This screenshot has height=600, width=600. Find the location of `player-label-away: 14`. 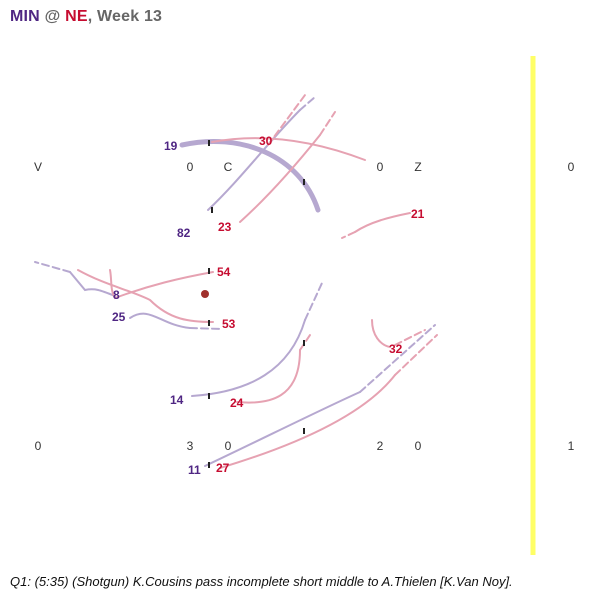

player-label-away: 14 is located at coordinates (177, 400).